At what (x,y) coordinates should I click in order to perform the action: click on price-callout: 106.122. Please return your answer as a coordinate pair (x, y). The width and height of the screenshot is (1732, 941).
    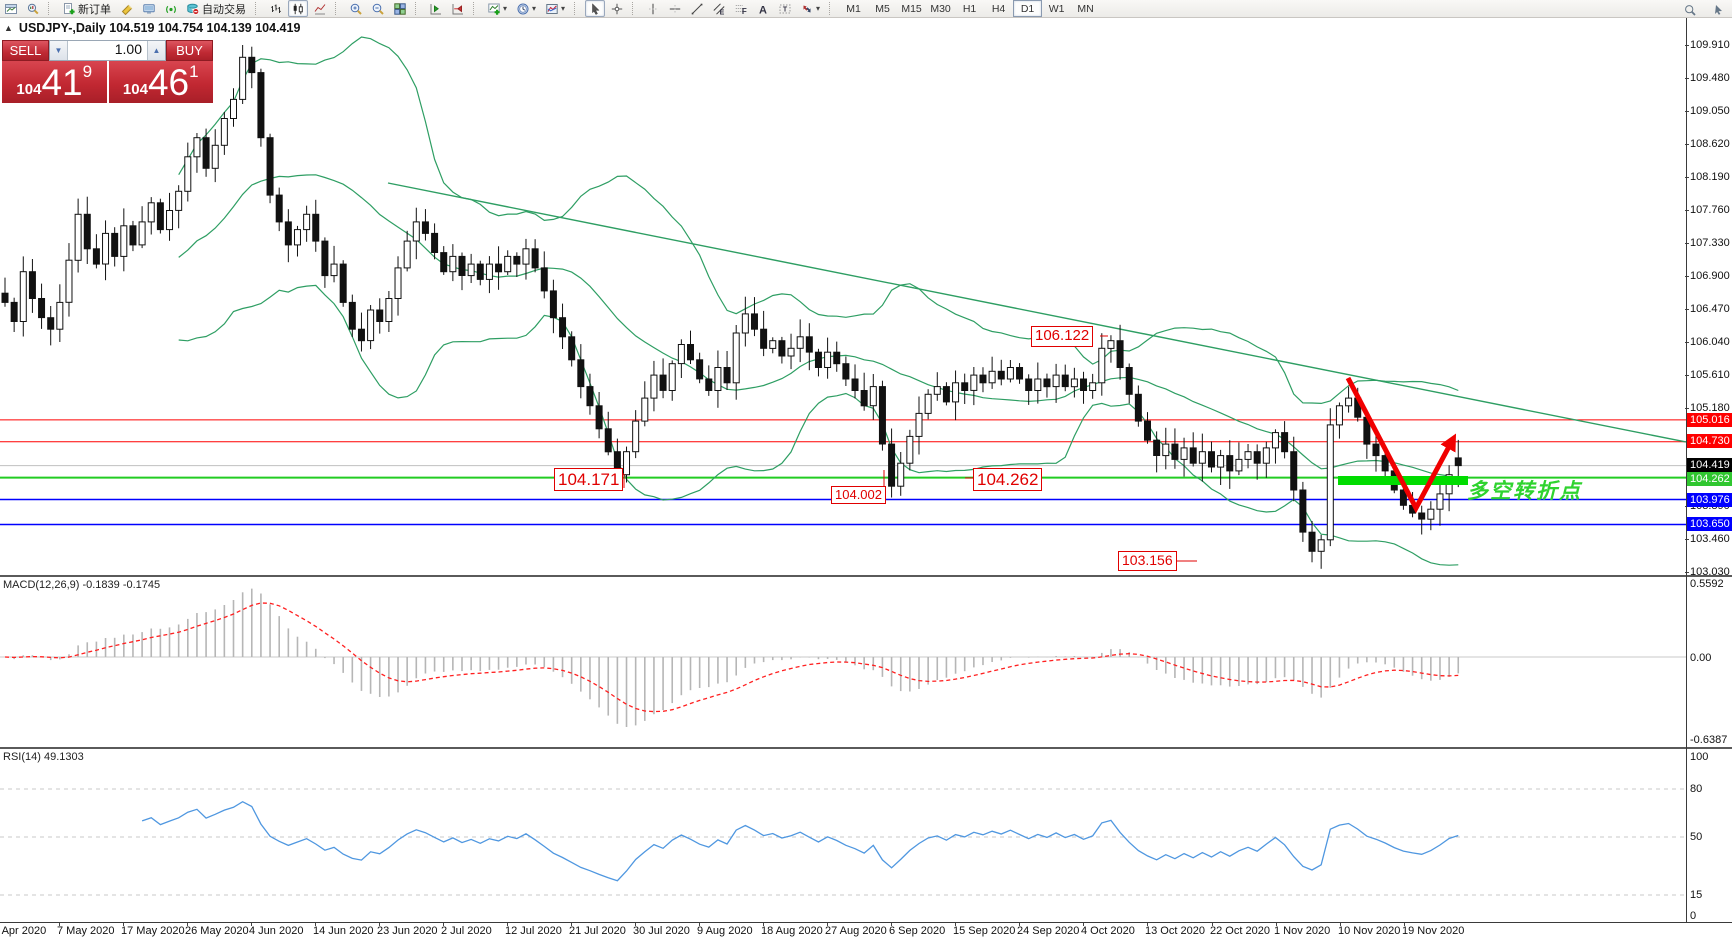
    Looking at the image, I should click on (1062, 336).